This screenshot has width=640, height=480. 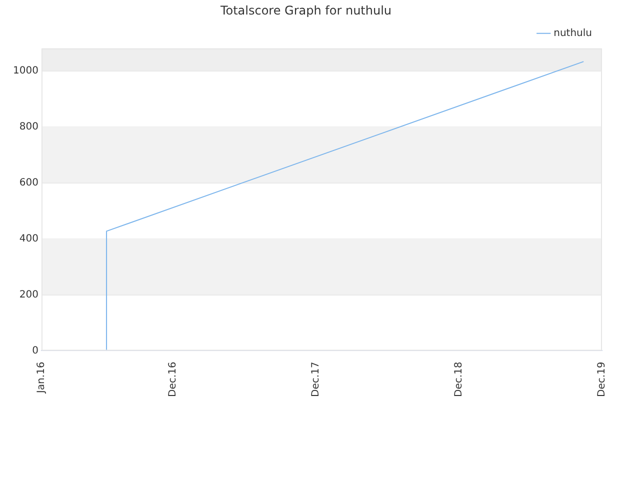 I want to click on chart-title: Totalscore Graph for nuthulu, so click(x=305, y=10).